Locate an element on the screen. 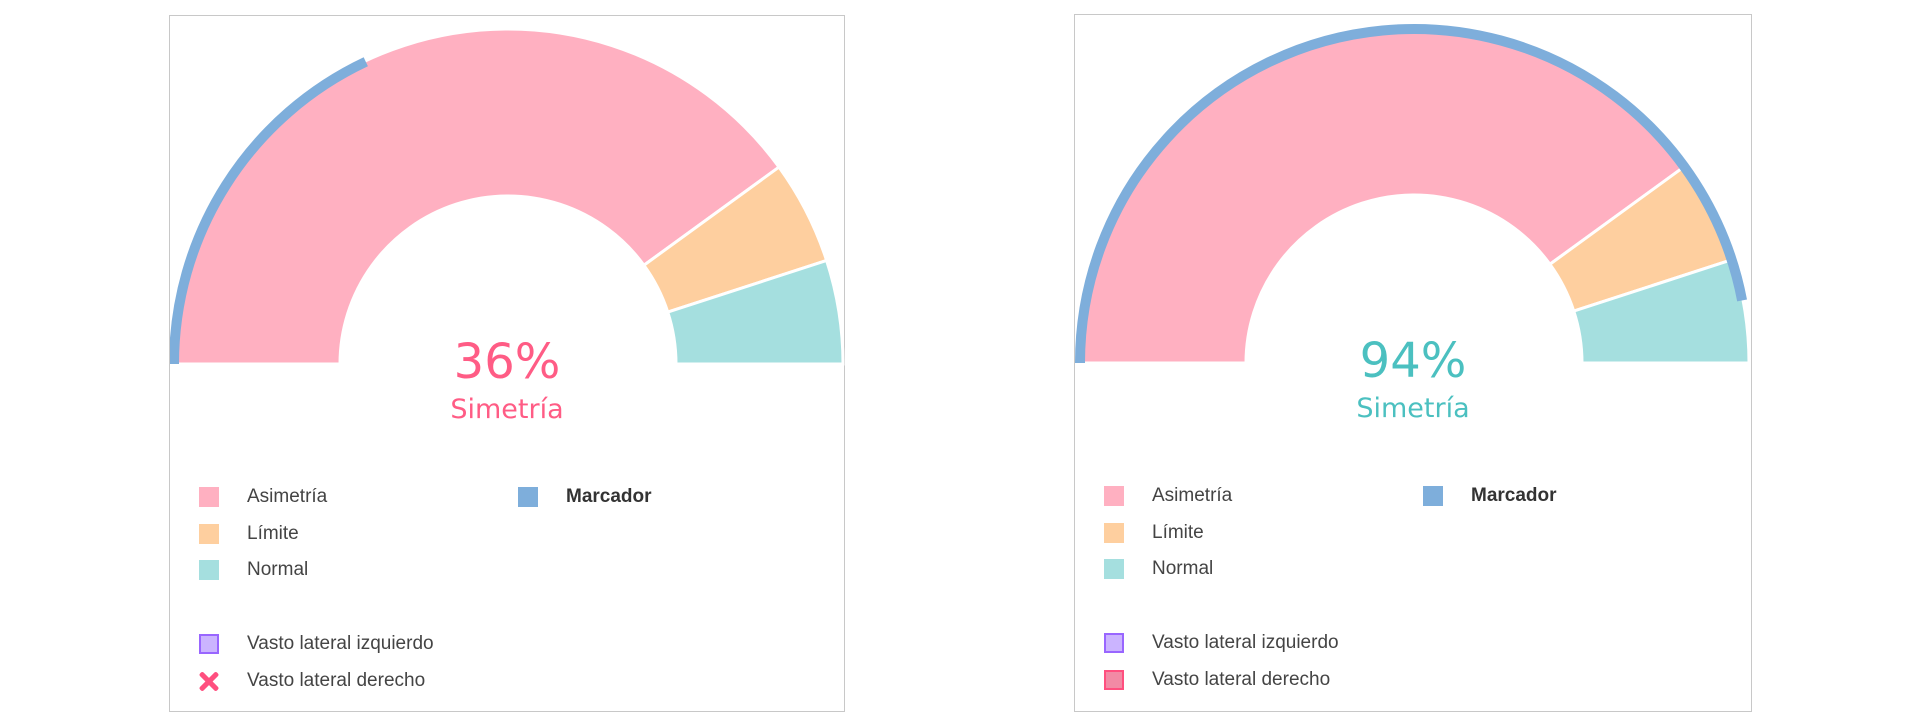  cross-icon is located at coordinates (209, 681).